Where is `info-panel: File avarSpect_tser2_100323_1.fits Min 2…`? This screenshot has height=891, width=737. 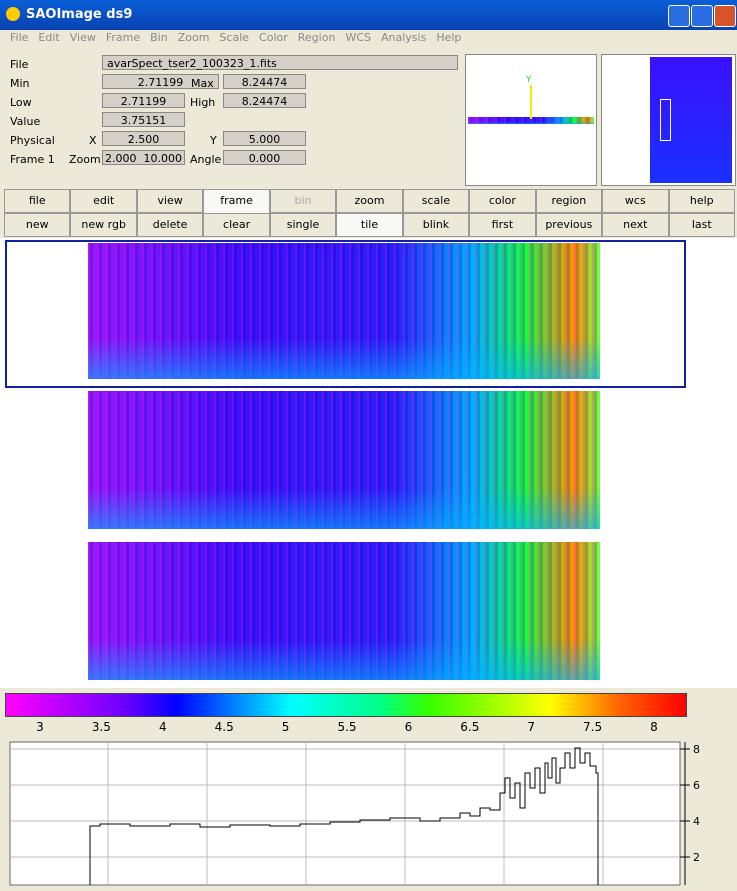 info-panel: File avarSpect_tser2_100323_1.fits Min 2… is located at coordinates (231, 119).